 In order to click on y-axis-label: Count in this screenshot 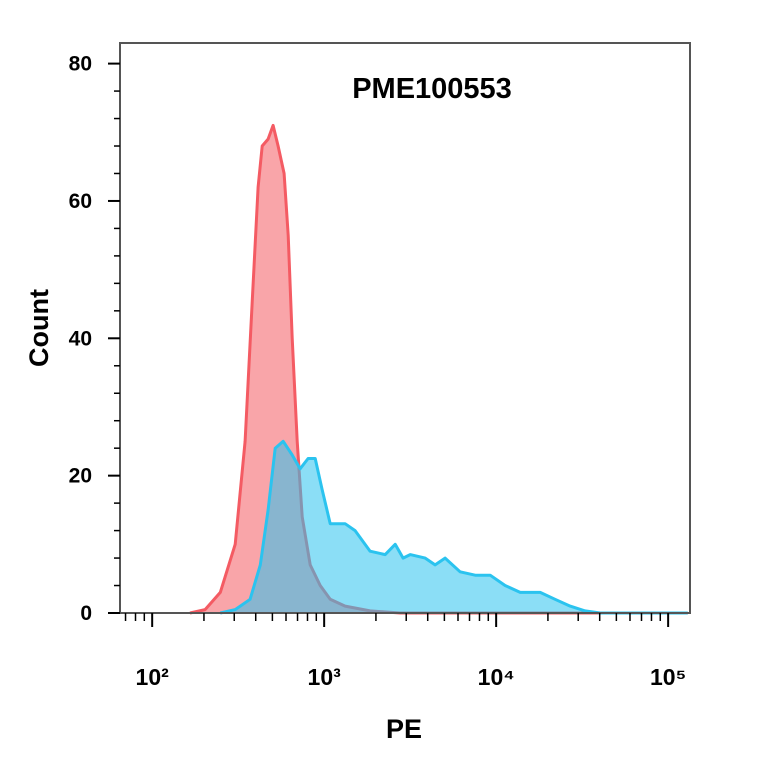, I will do `click(39, 328)`.